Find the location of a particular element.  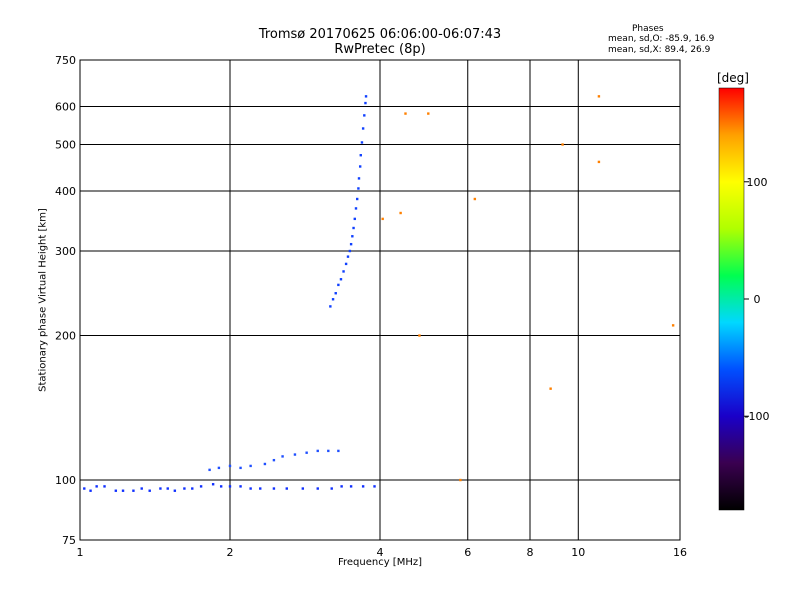

x-tick-label: 8 is located at coordinates (530, 552).